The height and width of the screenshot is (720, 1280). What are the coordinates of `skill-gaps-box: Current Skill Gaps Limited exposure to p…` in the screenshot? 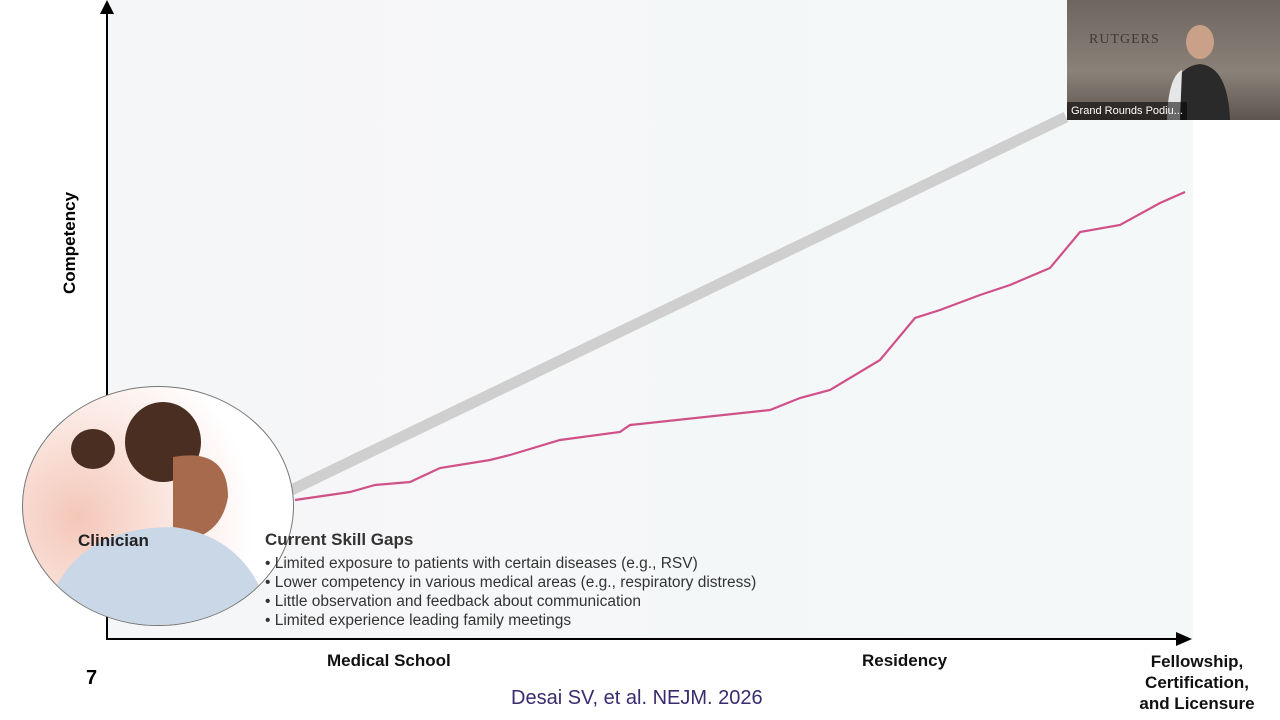 It's located at (510, 580).